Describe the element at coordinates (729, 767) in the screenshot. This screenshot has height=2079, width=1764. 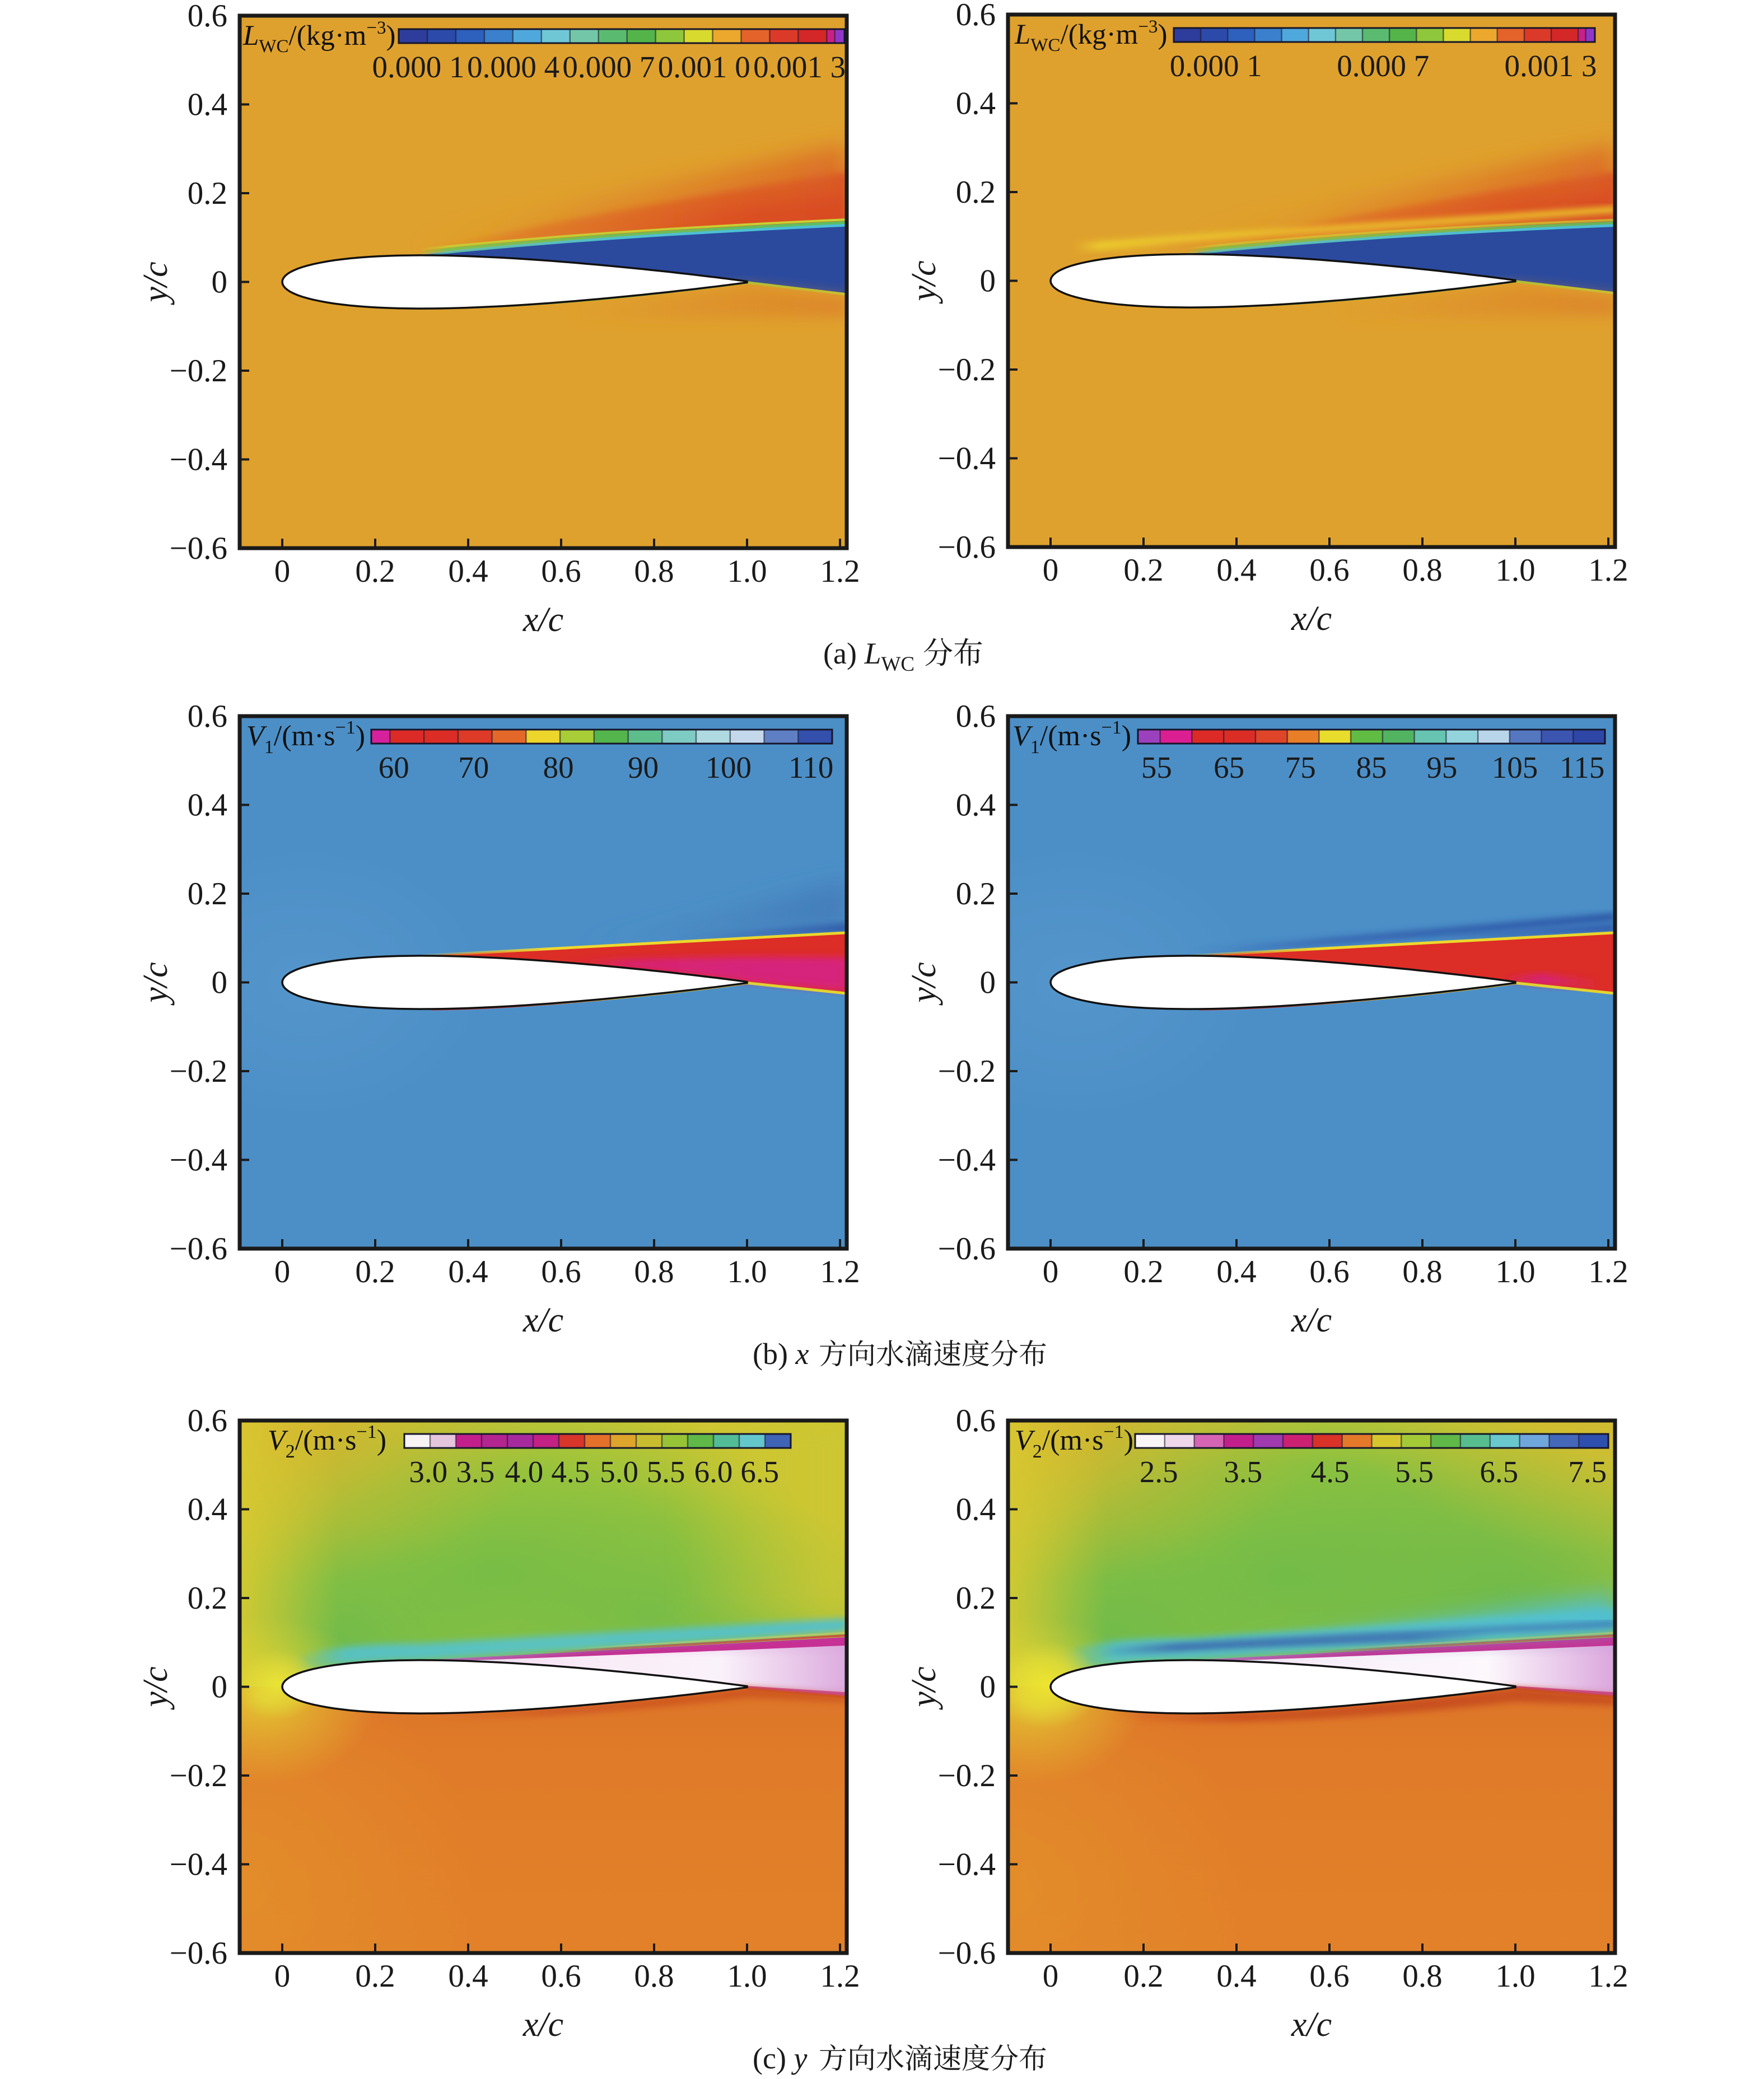
I see `svg-text: 100` at that location.